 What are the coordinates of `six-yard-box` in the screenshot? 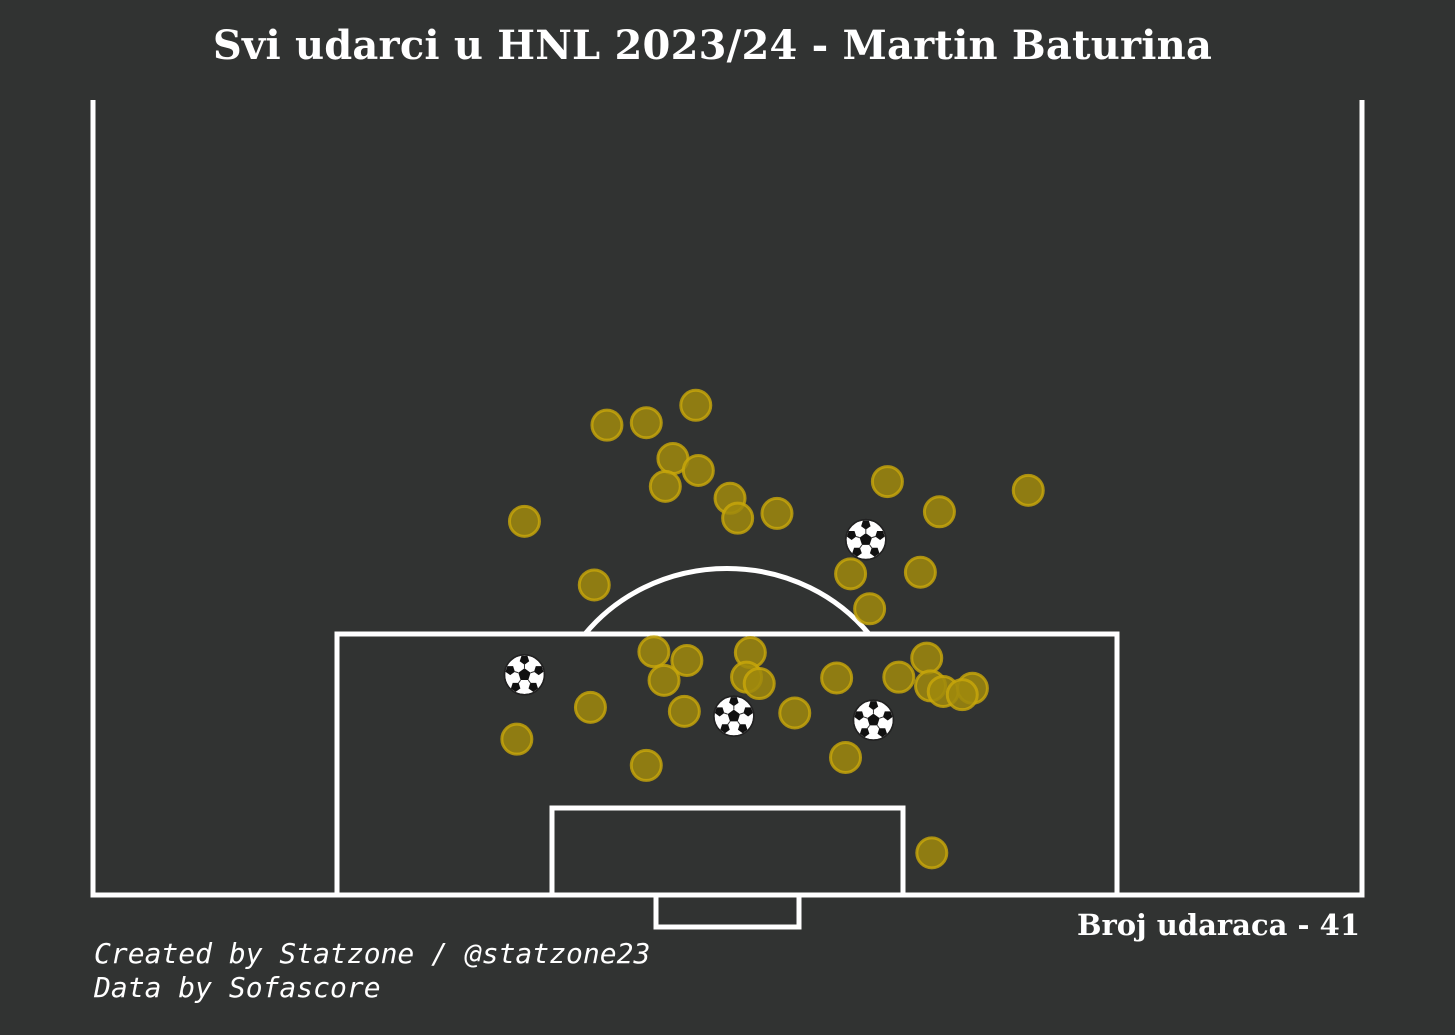 It's located at (727, 851).